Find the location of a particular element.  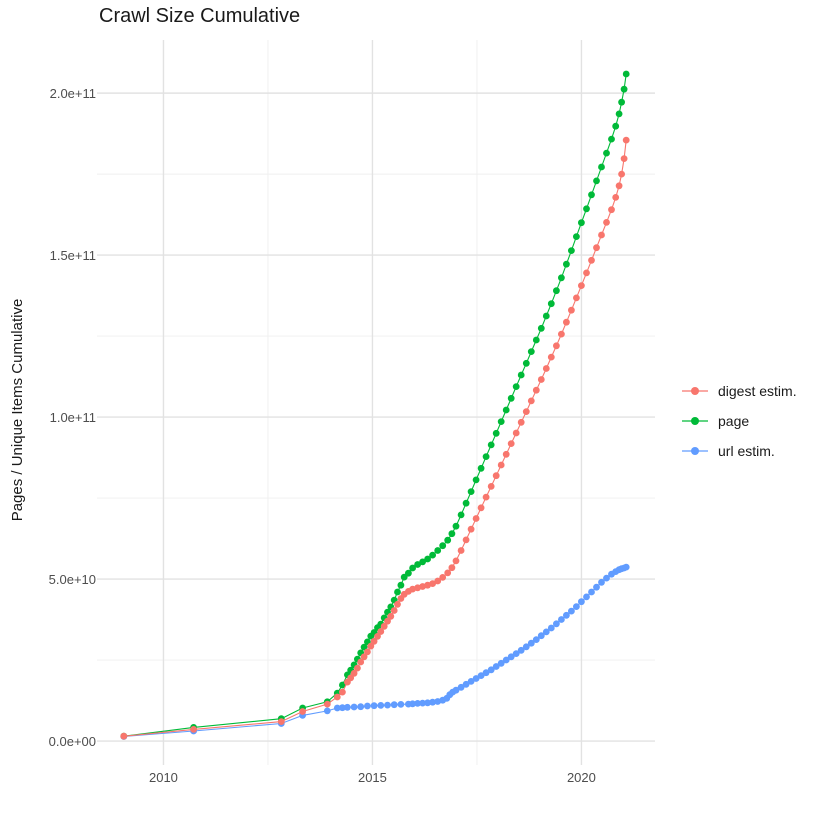

y-tick-label: 2.0e+11 is located at coordinates (72, 94).